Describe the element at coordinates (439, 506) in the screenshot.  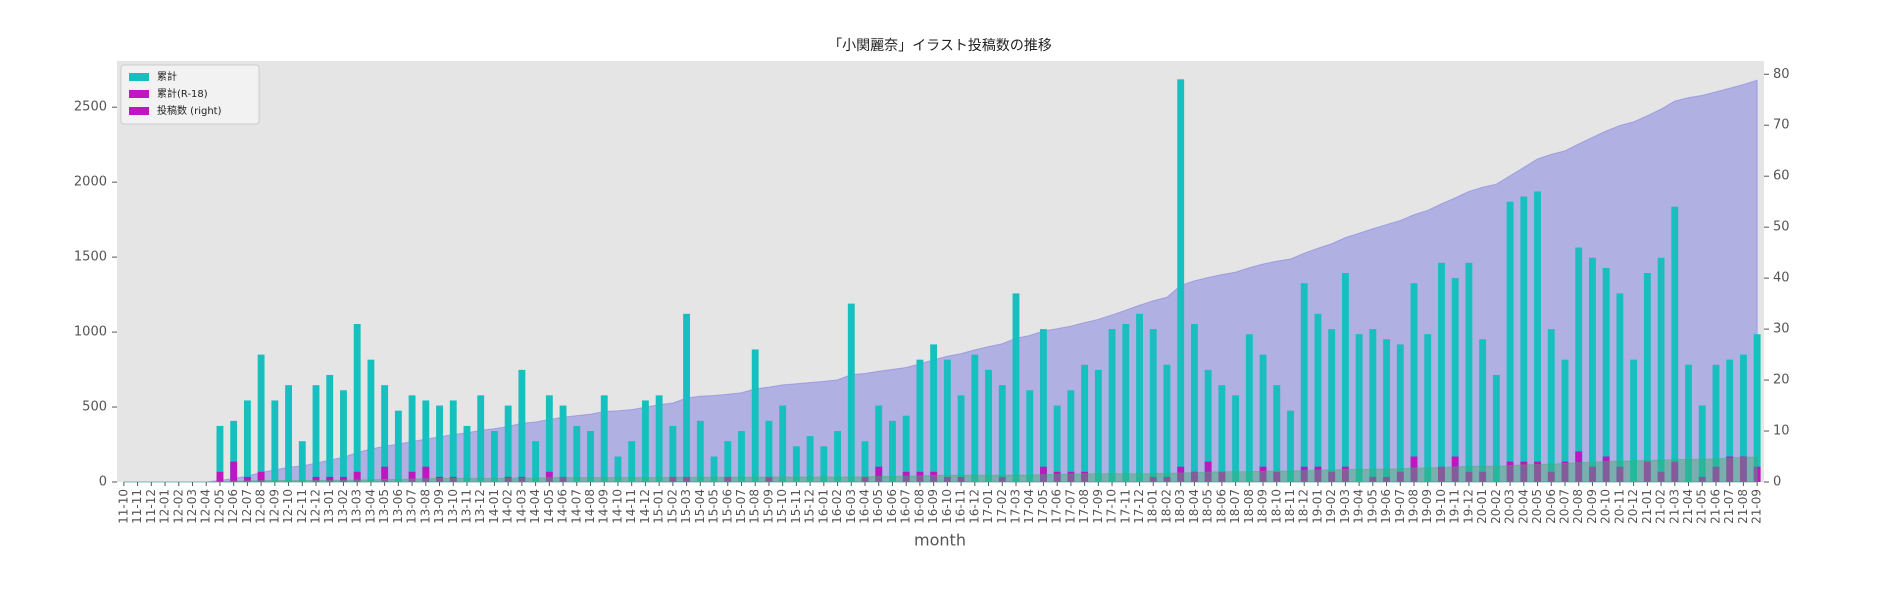
I see `x-tick-label: 13-09` at that location.